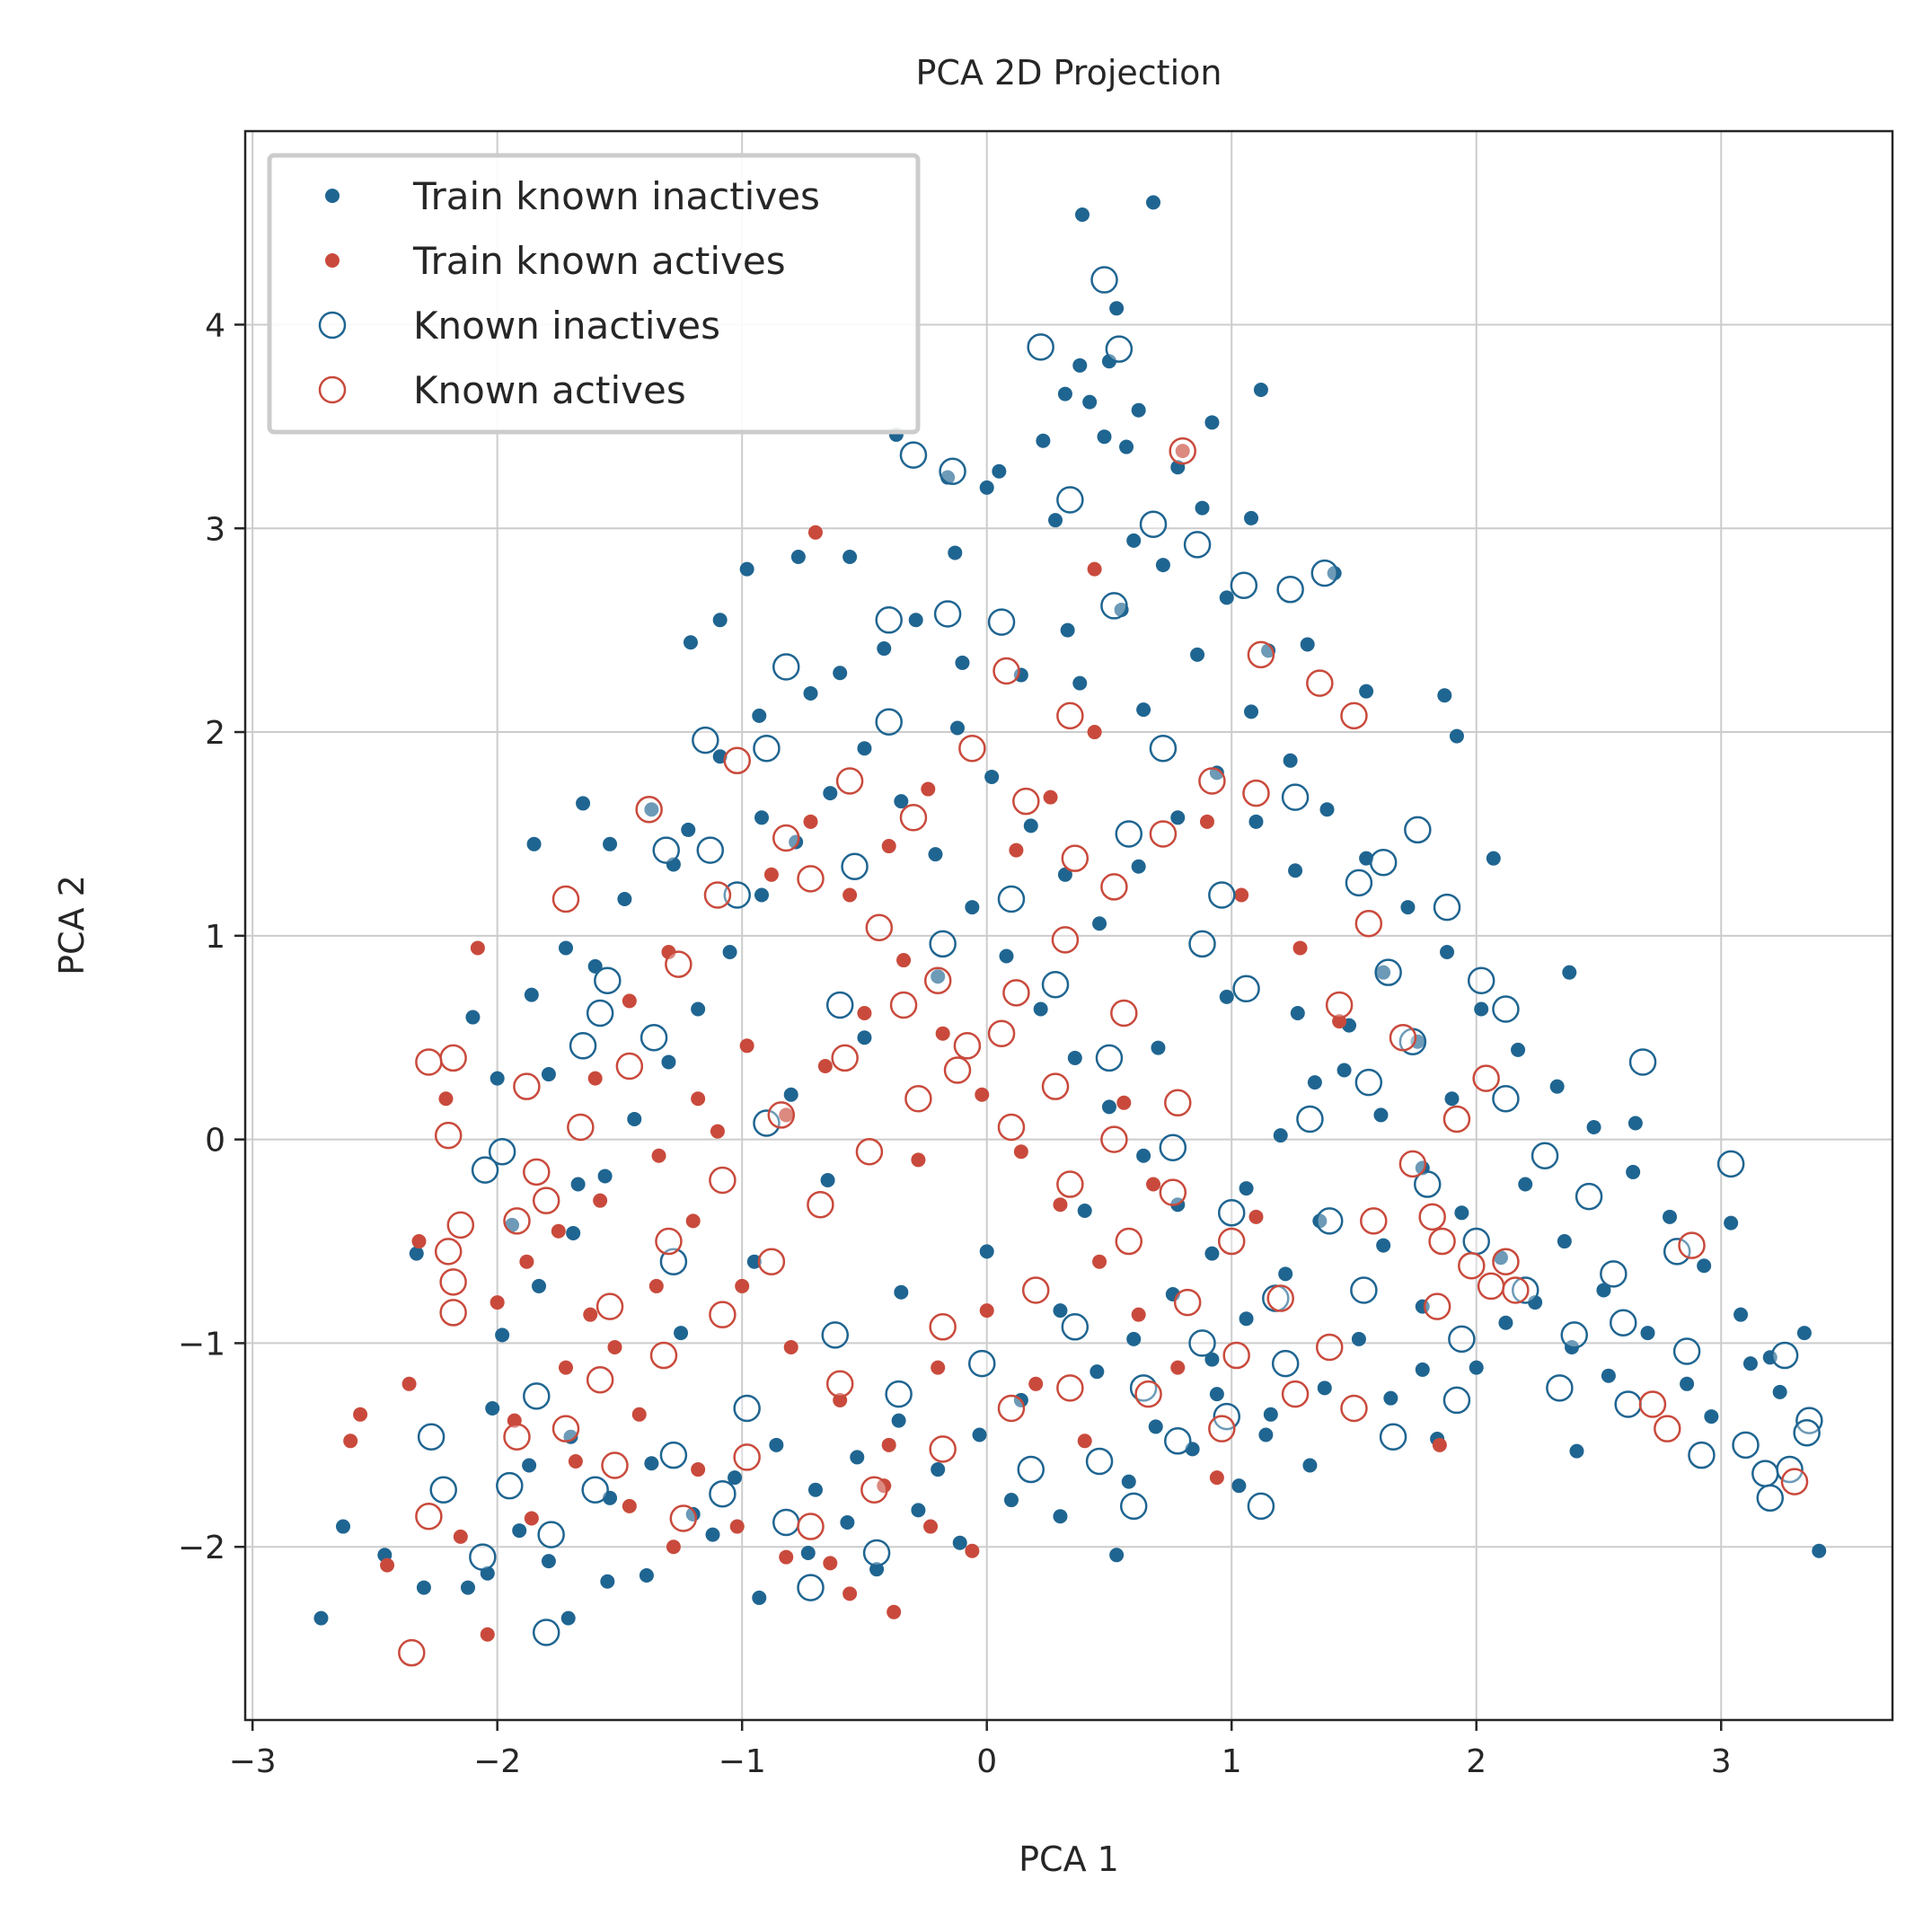 This screenshot has height=1923, width=1932. What do you see at coordinates (215, 529) in the screenshot?
I see `y-tick-label: 3` at bounding box center [215, 529].